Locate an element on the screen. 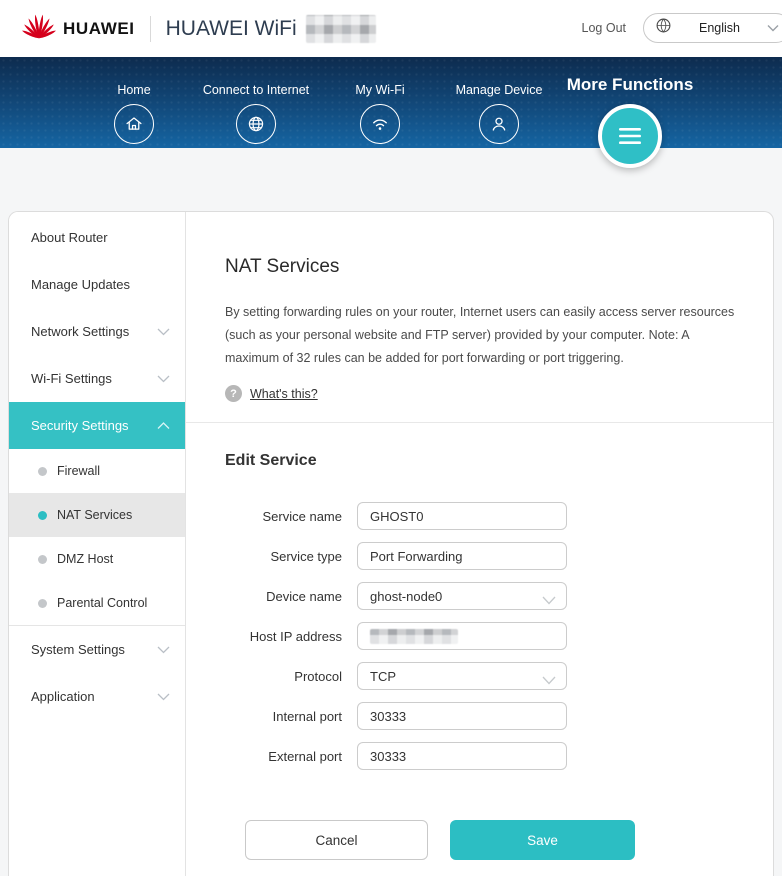  header-actions: Log Out English is located at coordinates (682, 28).